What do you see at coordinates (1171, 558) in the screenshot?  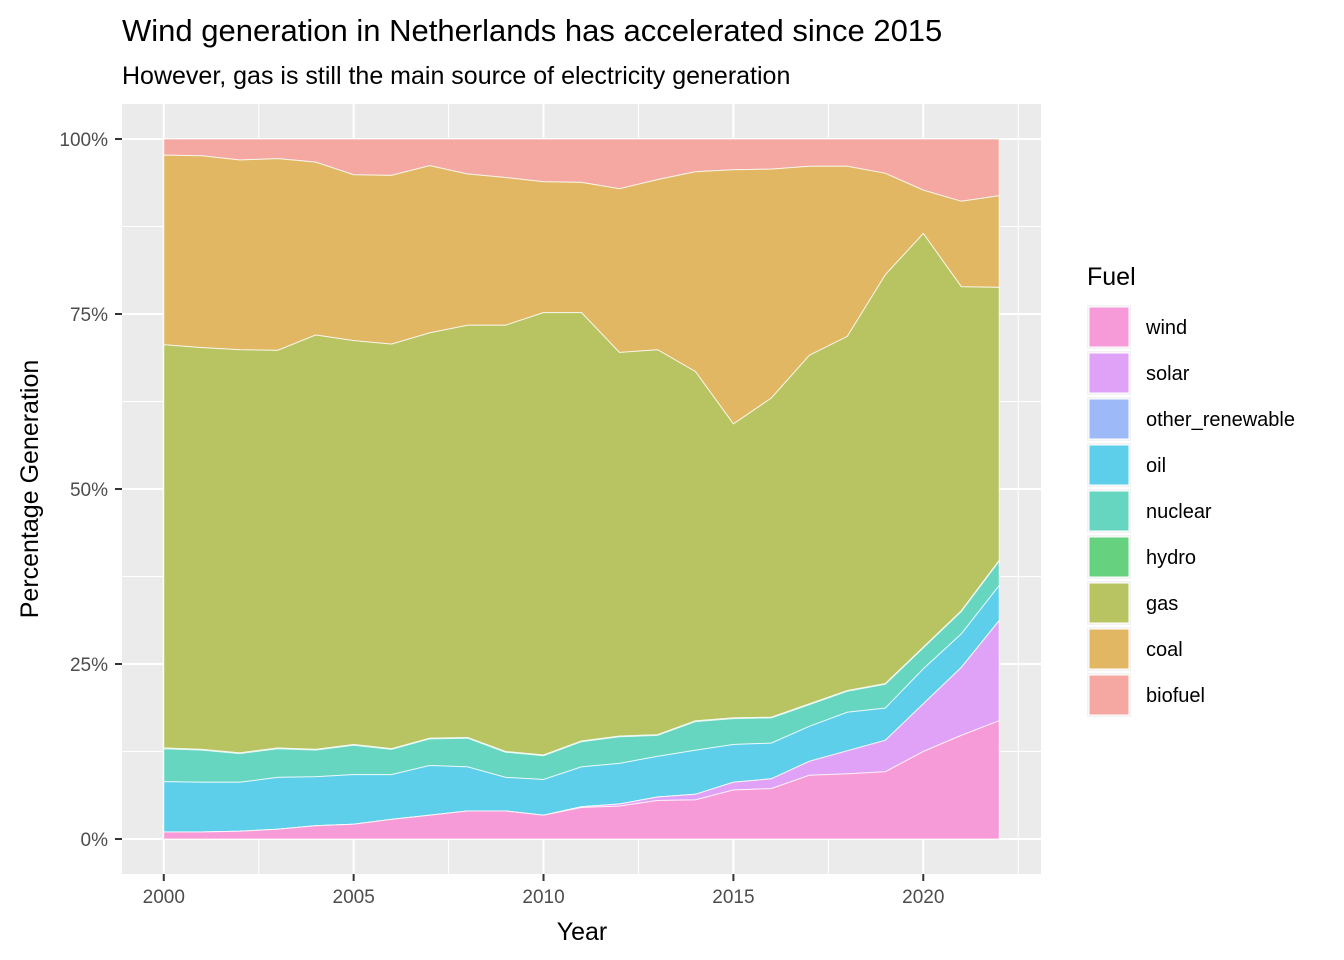 I see `legend-label-hydro: hydro` at bounding box center [1171, 558].